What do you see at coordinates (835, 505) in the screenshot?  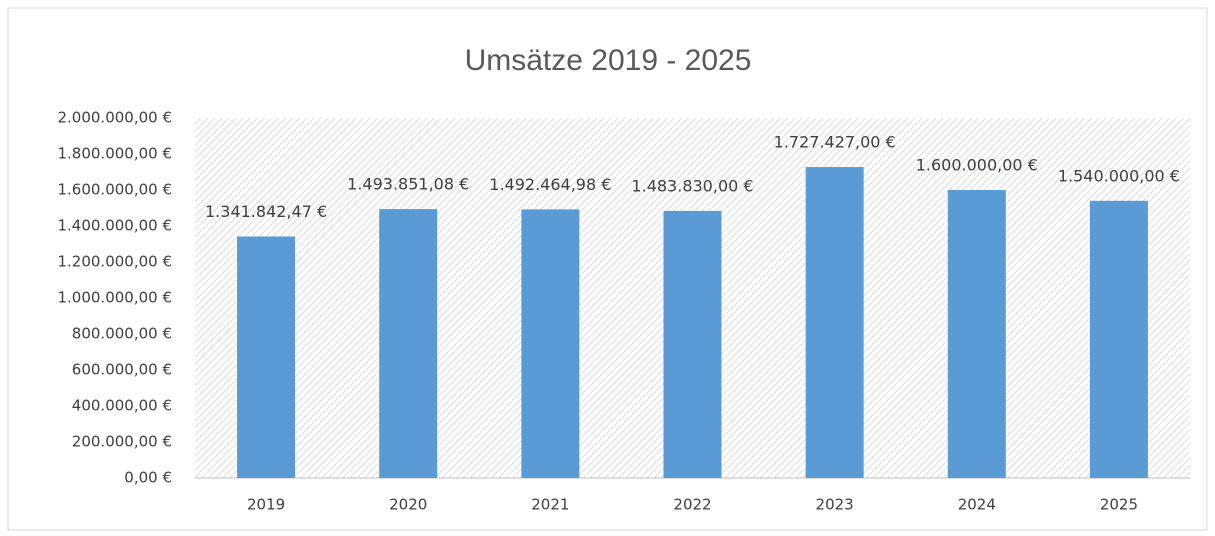 I see `x-tick-label: 2023` at bounding box center [835, 505].